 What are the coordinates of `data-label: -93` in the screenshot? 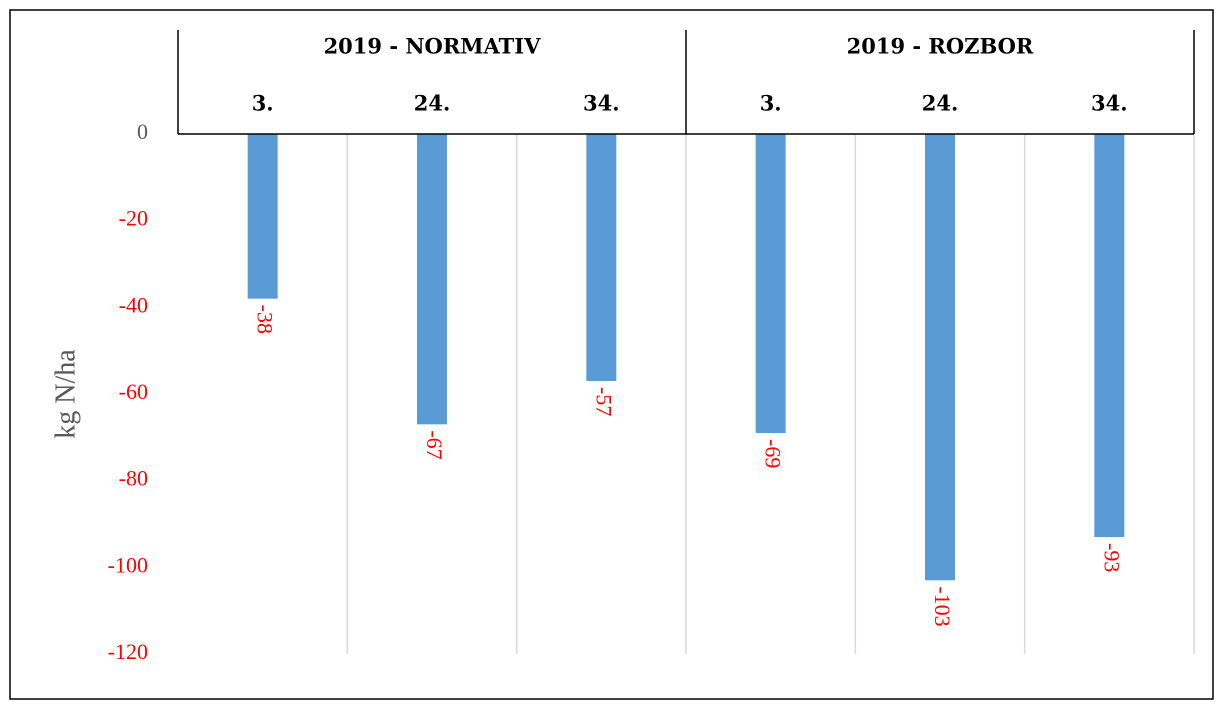 It's located at (1111, 557).